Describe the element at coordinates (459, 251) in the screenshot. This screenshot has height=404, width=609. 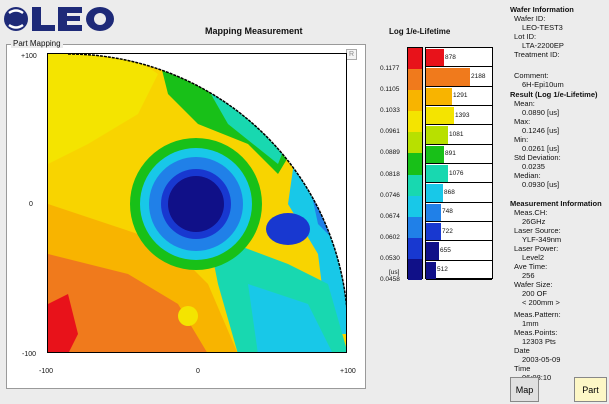
I see `histogram-row: 655` at that location.